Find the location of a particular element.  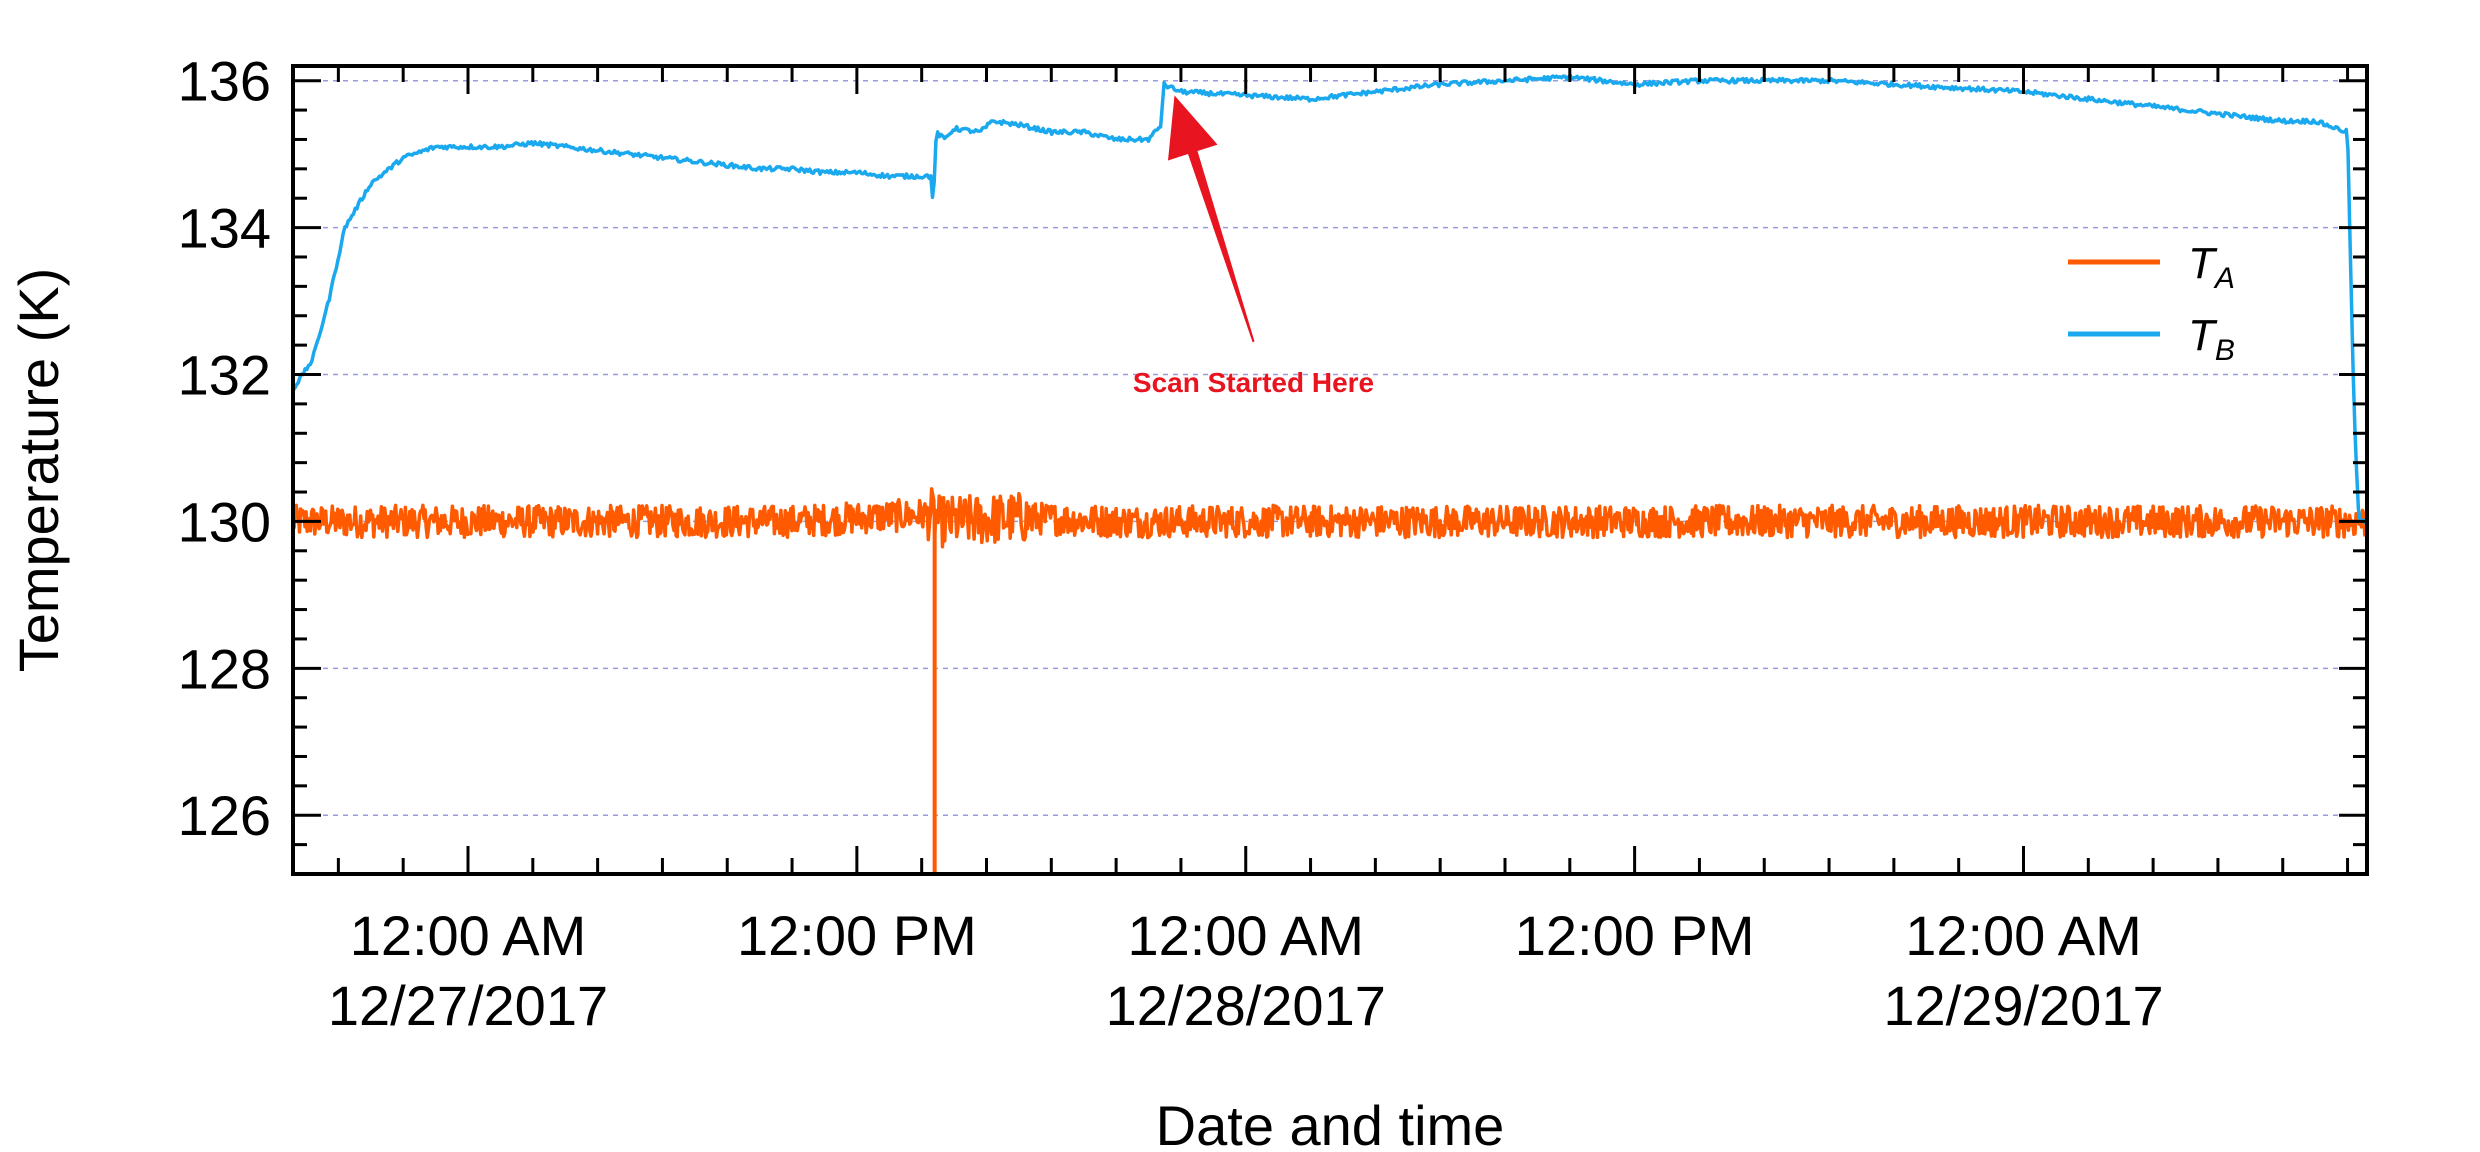

y-tick-label: 134 is located at coordinates (224, 228).